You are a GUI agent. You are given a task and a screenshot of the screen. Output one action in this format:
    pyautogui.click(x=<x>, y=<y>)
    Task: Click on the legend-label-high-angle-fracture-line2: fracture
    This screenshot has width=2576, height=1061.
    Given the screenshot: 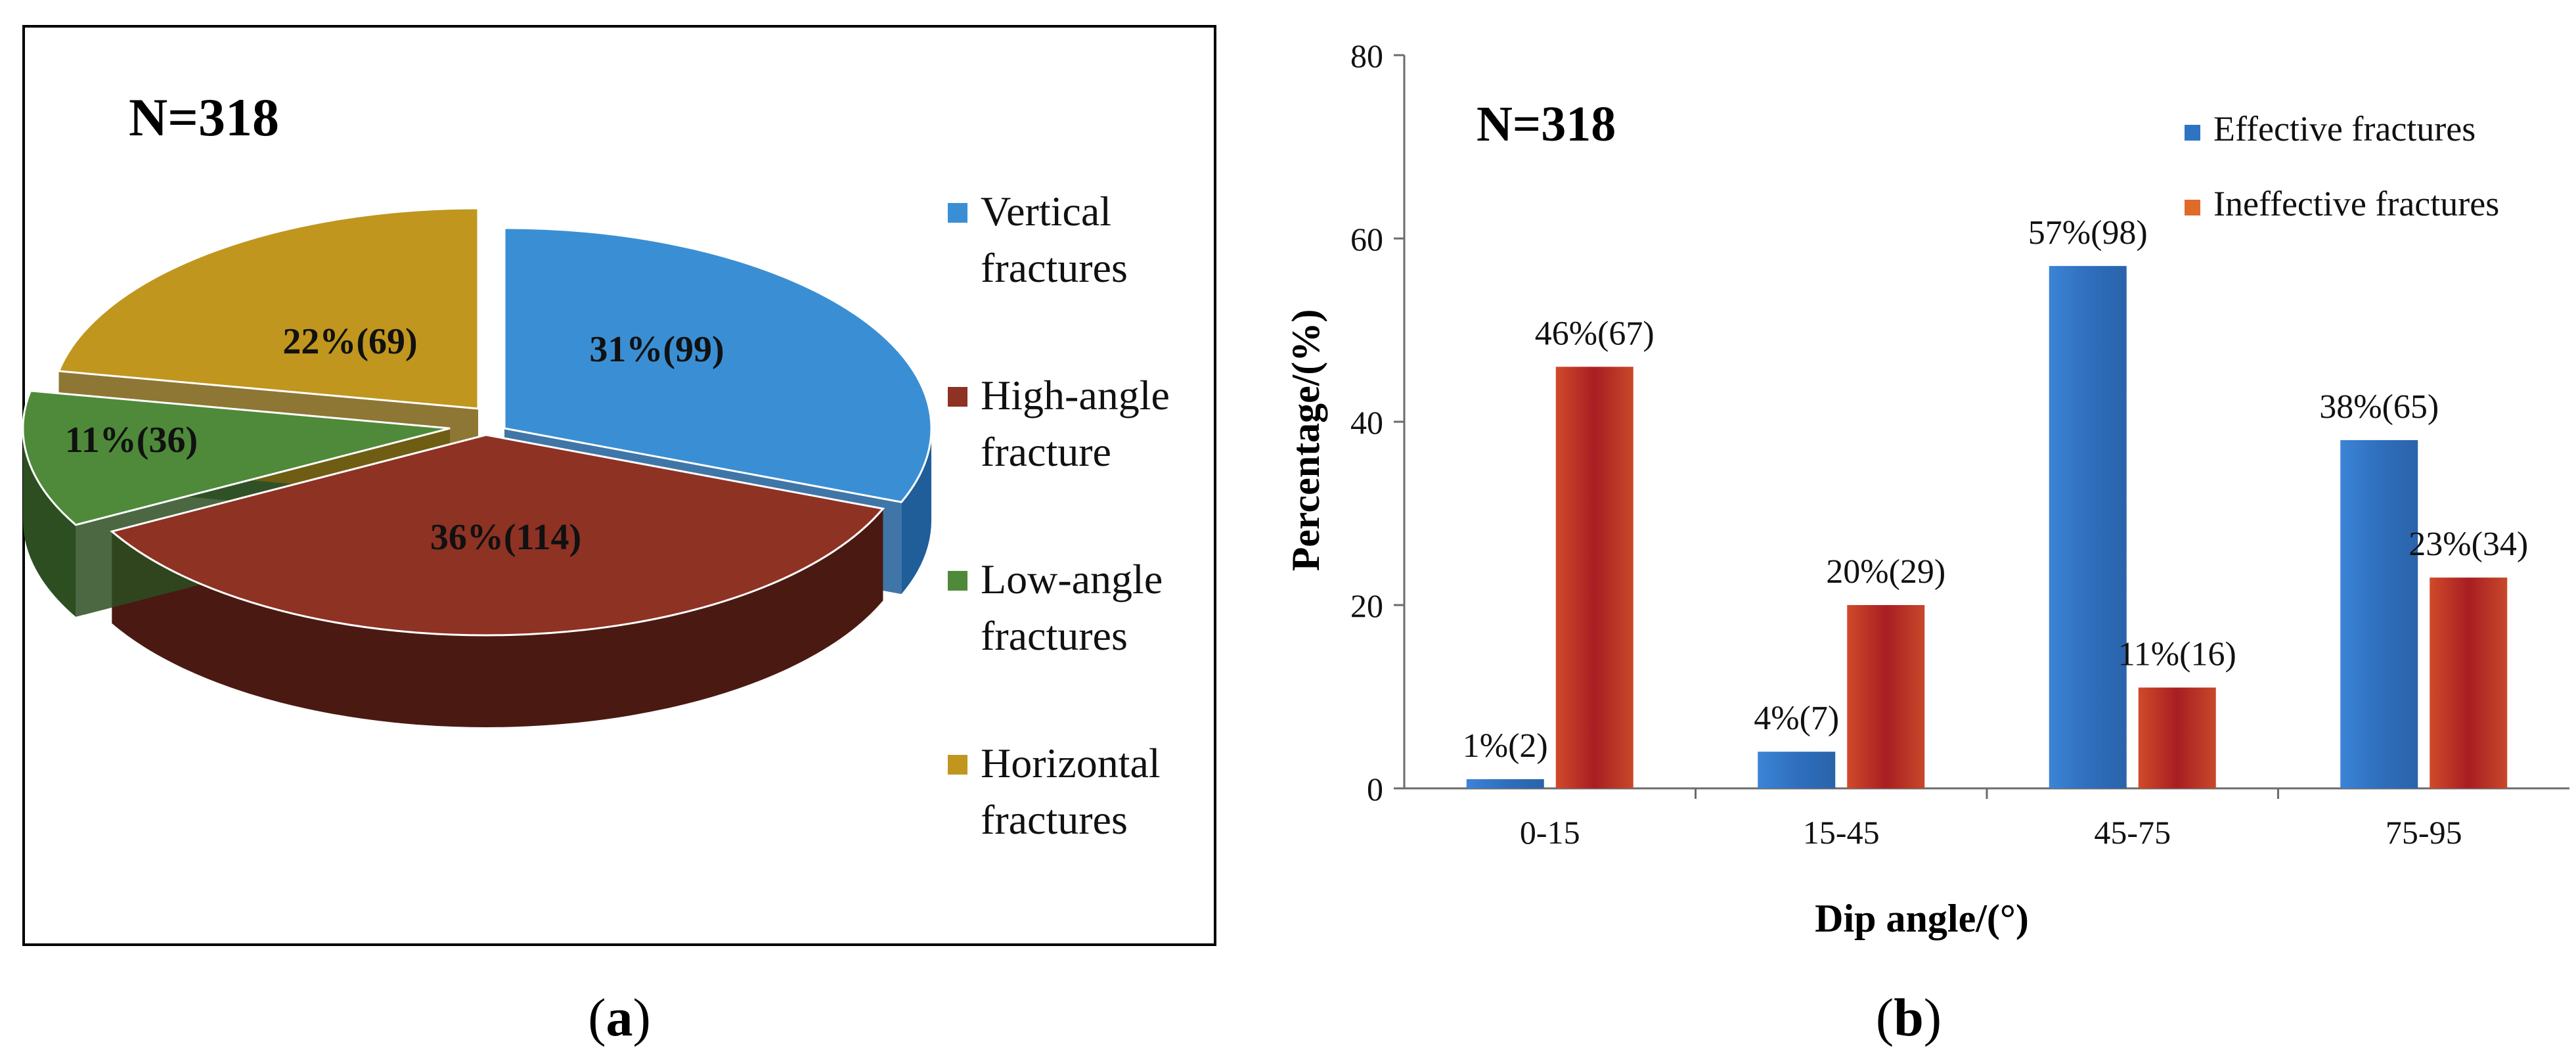 What is the action you would take?
    pyautogui.click(x=1046, y=451)
    